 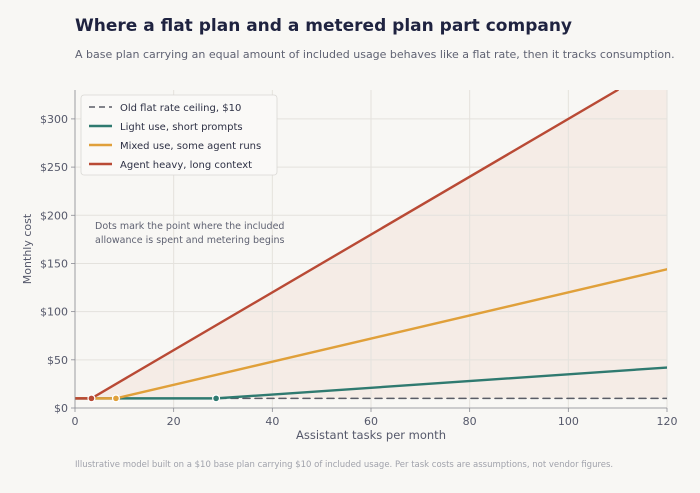 What do you see at coordinates (54, 167) in the screenshot?
I see `y-tick-label: $250` at bounding box center [54, 167].